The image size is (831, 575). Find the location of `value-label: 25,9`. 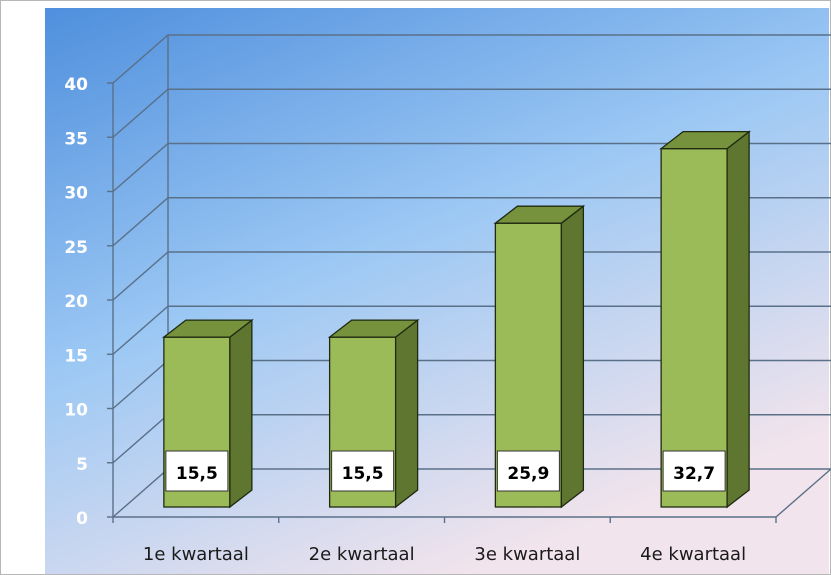

value-label: 25,9 is located at coordinates (528, 474).